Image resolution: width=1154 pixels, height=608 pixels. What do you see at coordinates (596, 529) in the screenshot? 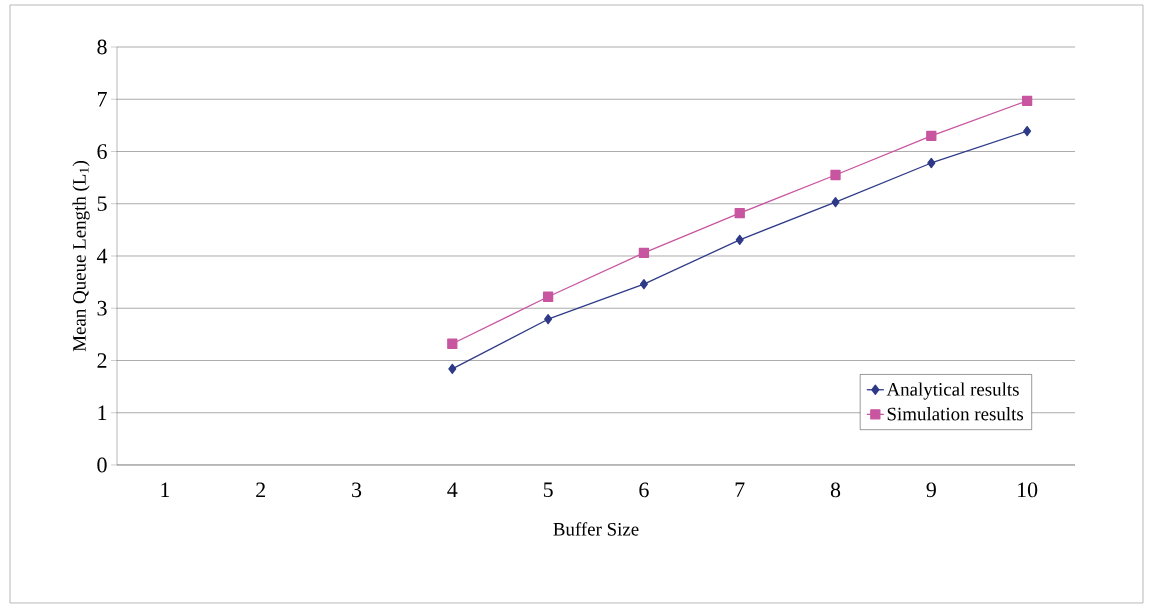
I see `x-axis-title: Buffer Size` at bounding box center [596, 529].